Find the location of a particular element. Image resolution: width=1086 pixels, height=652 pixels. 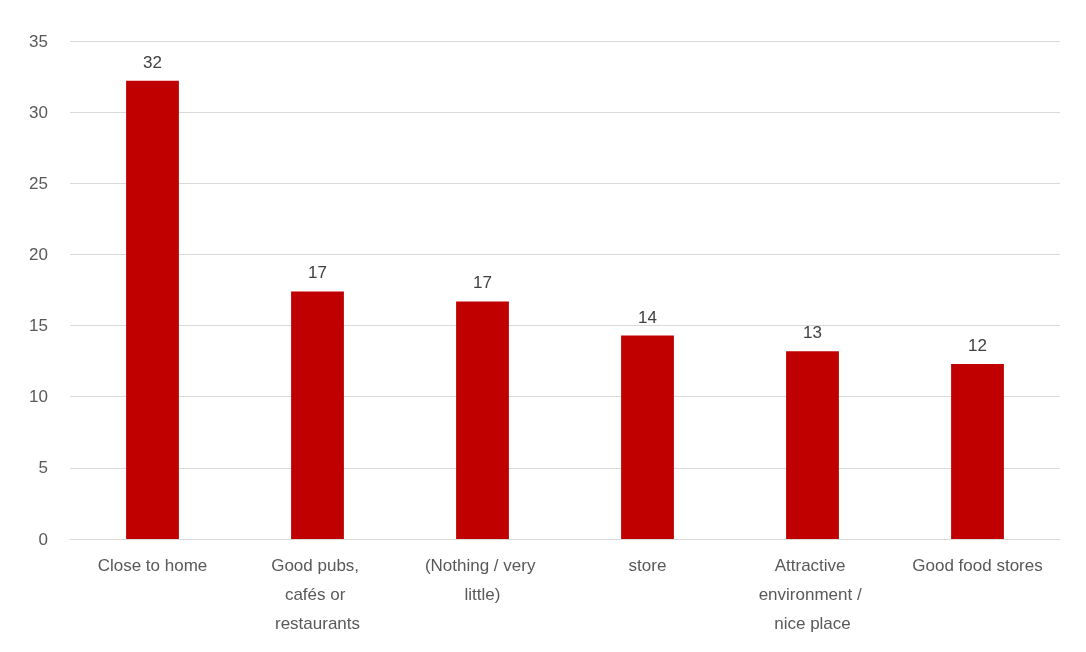

y-tick-label: 30 is located at coordinates (38, 112).